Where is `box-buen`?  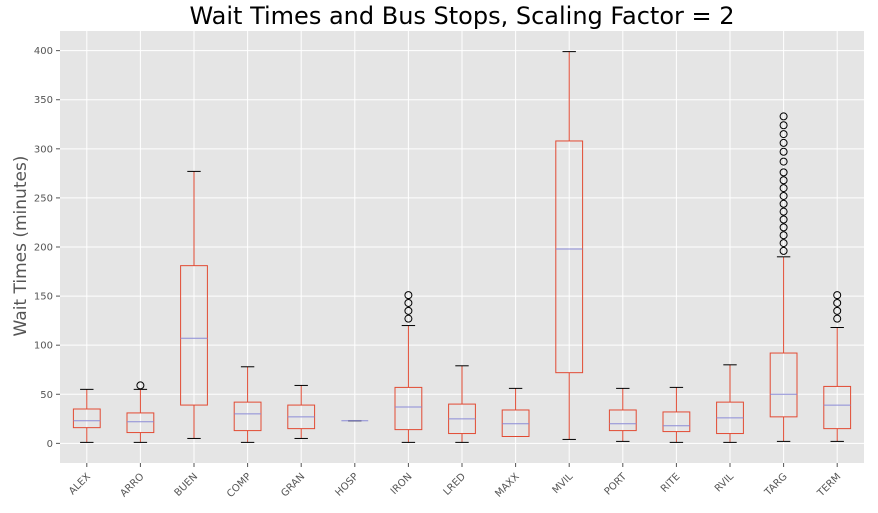 box-buen is located at coordinates (194, 304).